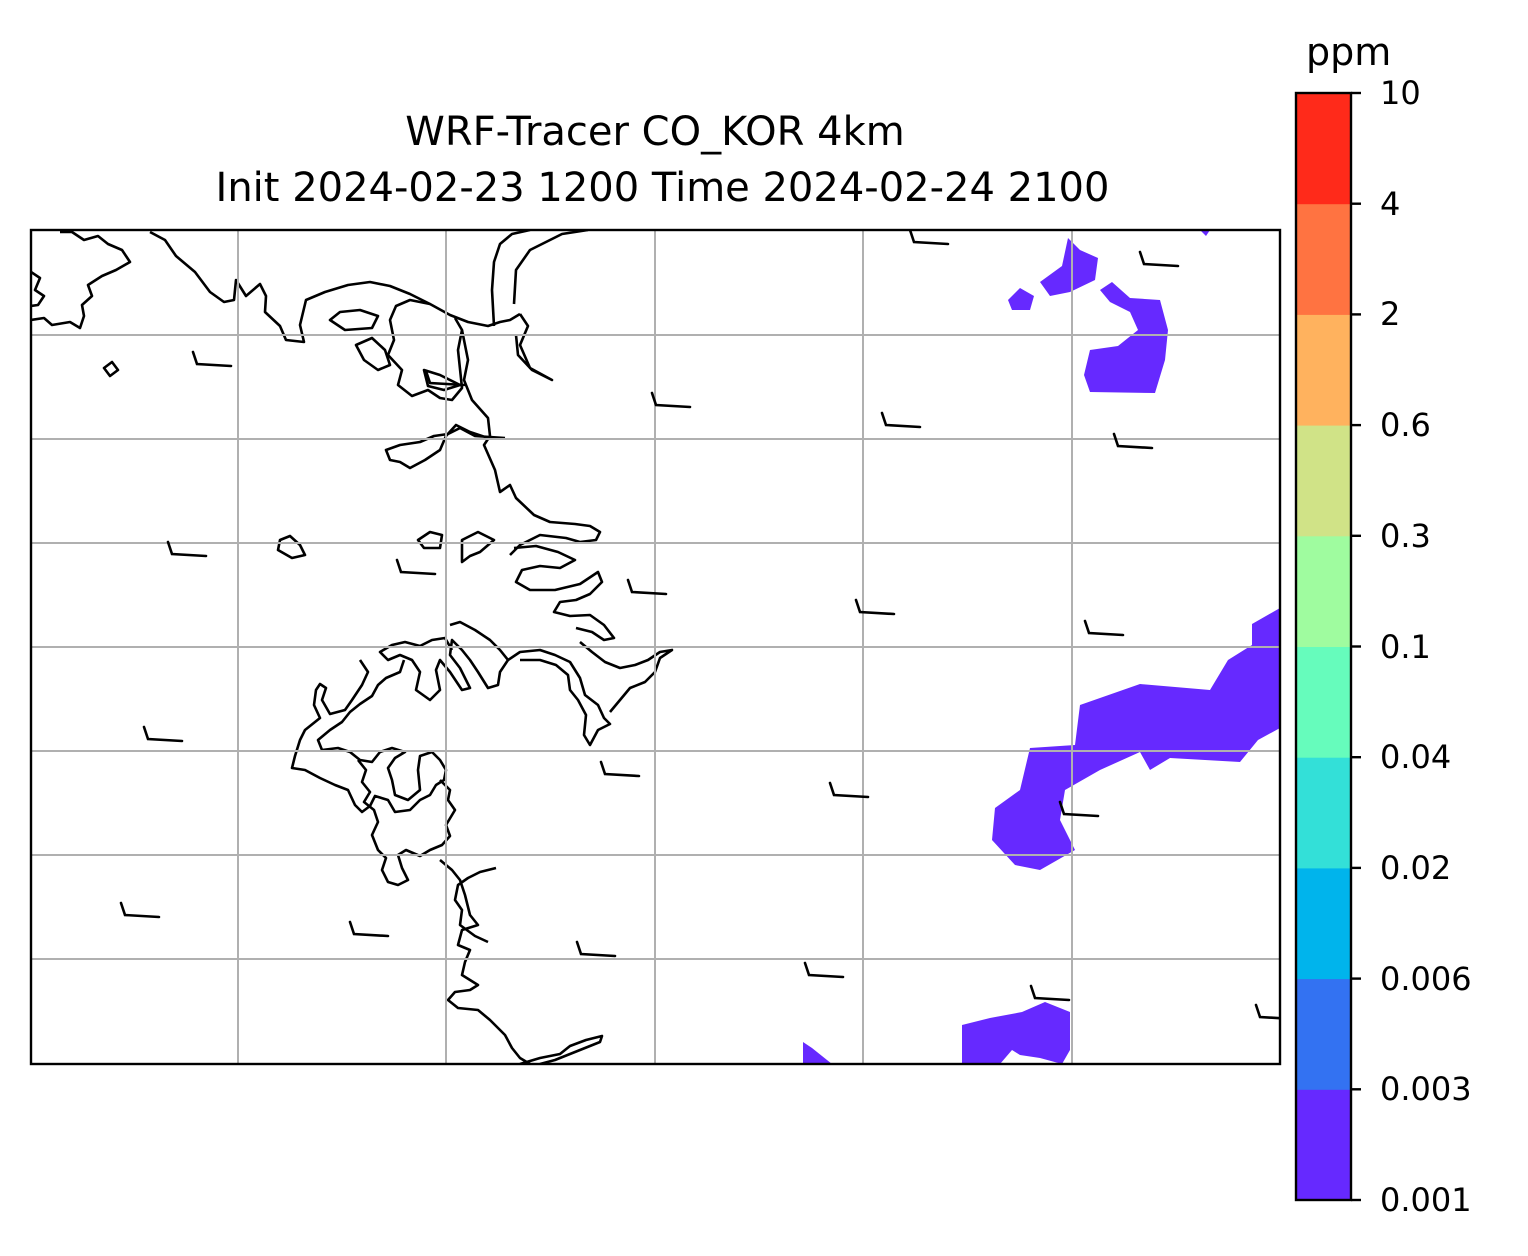  What do you see at coordinates (425, 350) in the screenshot?
I see `coastline-west-peninsula` at bounding box center [425, 350].